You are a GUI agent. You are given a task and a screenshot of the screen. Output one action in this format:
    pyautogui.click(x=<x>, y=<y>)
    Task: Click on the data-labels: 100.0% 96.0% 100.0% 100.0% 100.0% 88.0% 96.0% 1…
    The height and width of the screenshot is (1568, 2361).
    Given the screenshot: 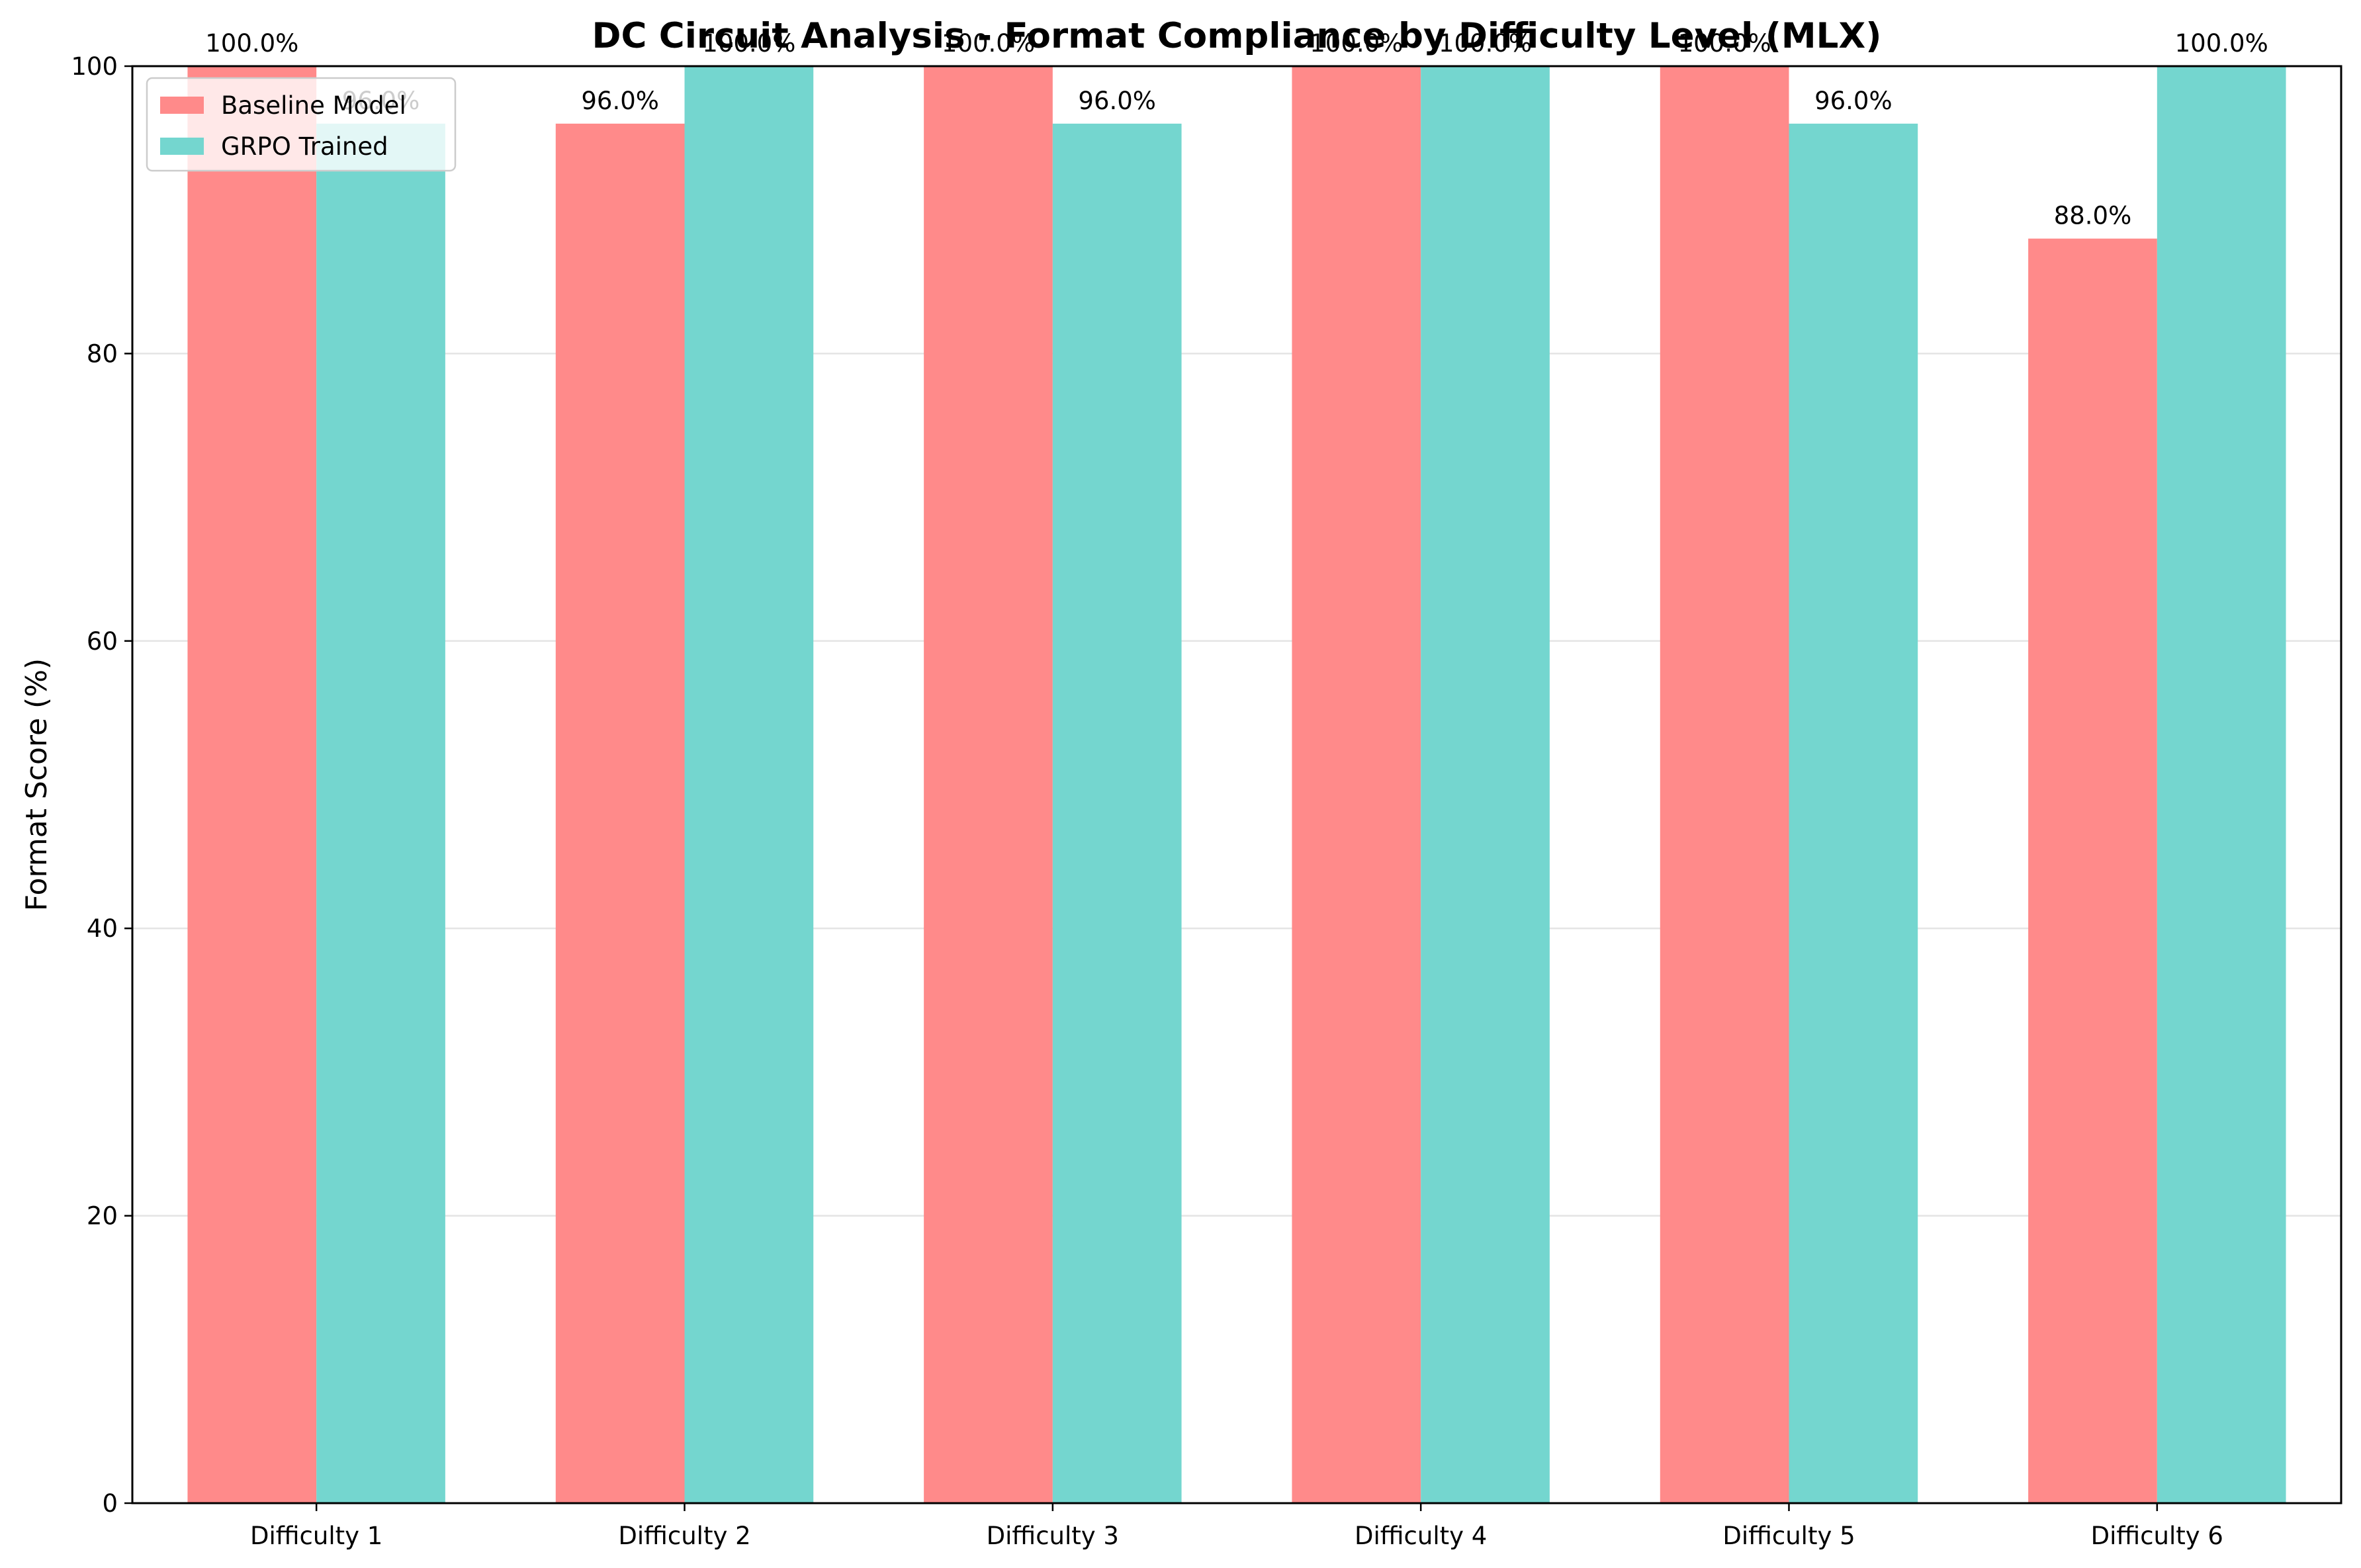 What is the action you would take?
    pyautogui.click(x=1236, y=129)
    